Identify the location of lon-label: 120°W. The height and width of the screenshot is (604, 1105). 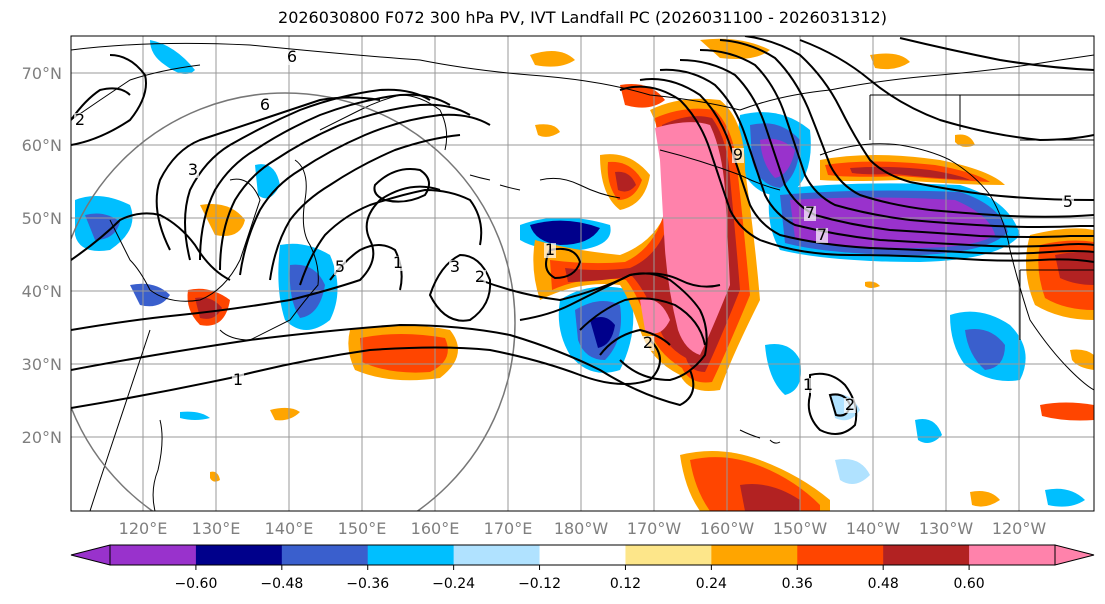
(1019, 528).